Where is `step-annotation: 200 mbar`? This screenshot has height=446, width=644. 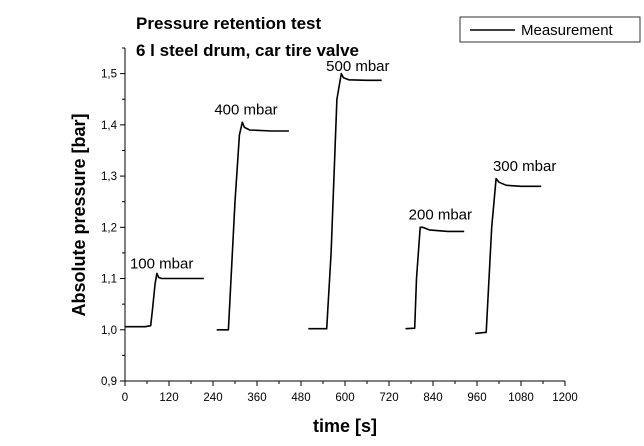
step-annotation: 200 mbar is located at coordinates (440, 215).